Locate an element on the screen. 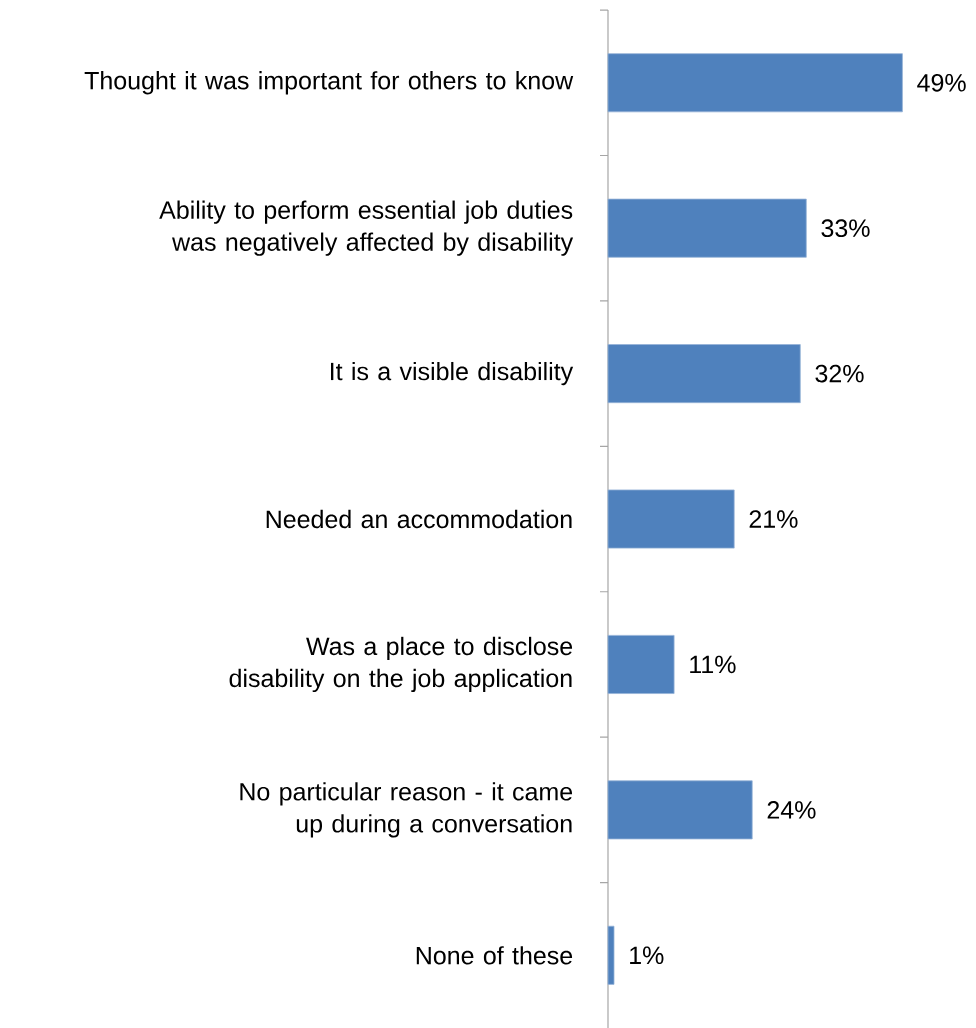 The image size is (976, 1028). data-label: 11% is located at coordinates (713, 664).